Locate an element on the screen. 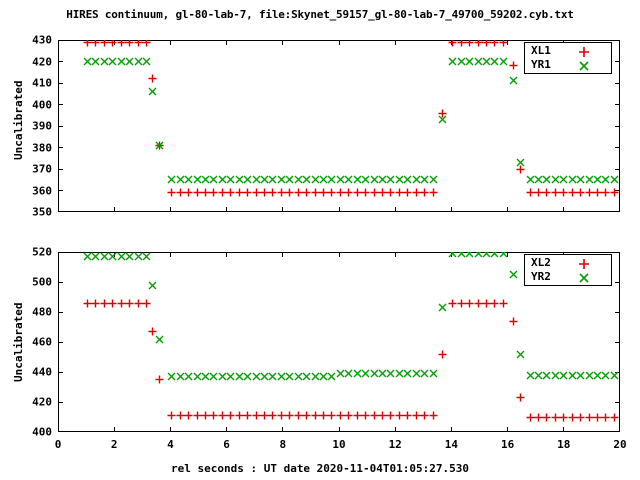 This screenshot has width=640, height=480. y-tick-label: 370 is located at coordinates (42, 169).